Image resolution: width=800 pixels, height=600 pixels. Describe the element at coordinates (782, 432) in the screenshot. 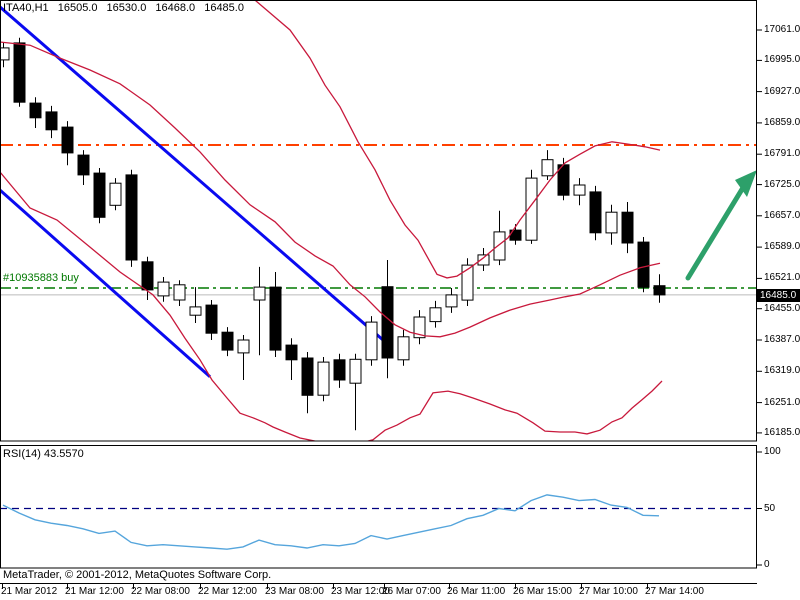

I see `price-axis-label: 16185.0` at that location.